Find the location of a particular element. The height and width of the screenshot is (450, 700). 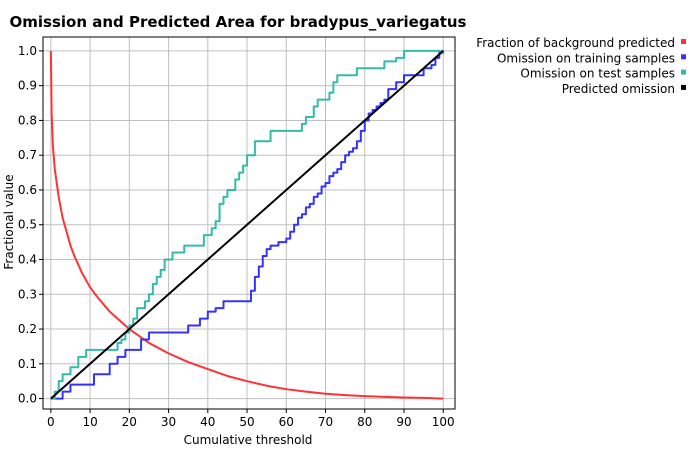

legend-label: Fraction of background predicted is located at coordinates (575, 43).